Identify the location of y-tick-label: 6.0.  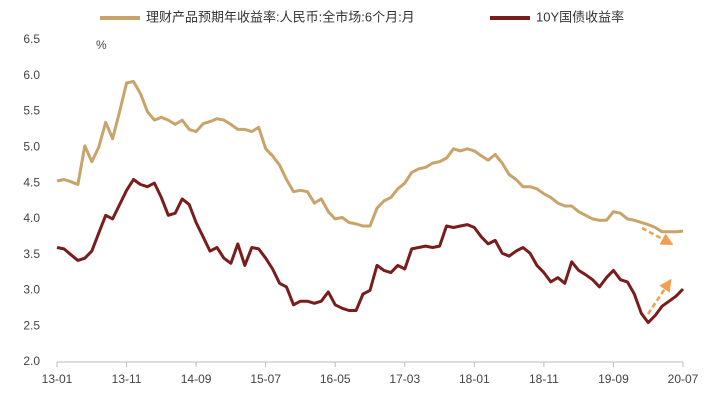
(31, 75).